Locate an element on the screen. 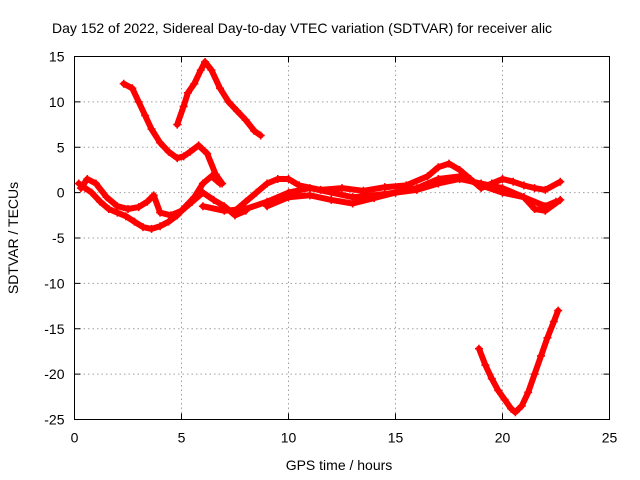 The height and width of the screenshot is (480, 640). series-arc-b-descending is located at coordinates (173, 133).